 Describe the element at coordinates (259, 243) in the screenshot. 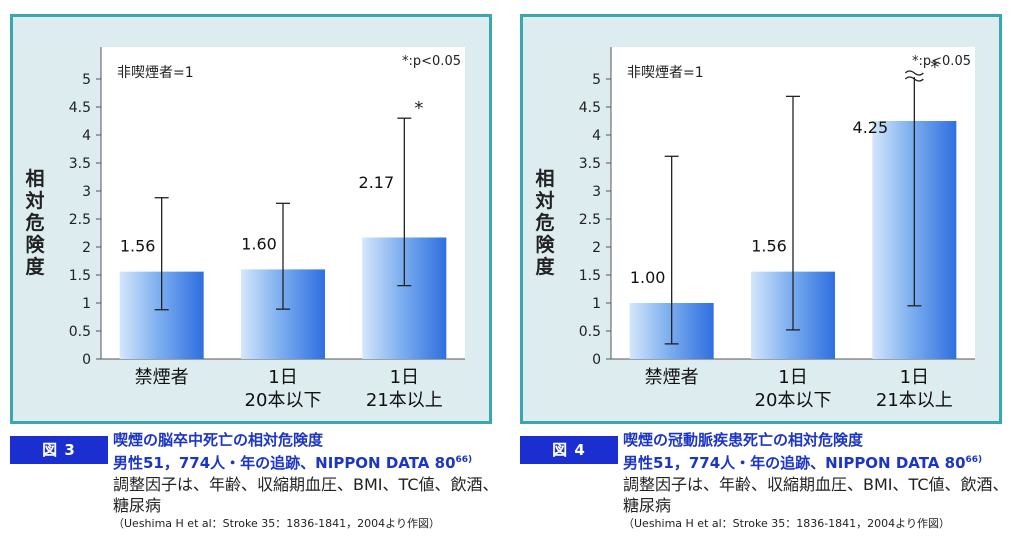

I see `value-label: 1.60` at that location.